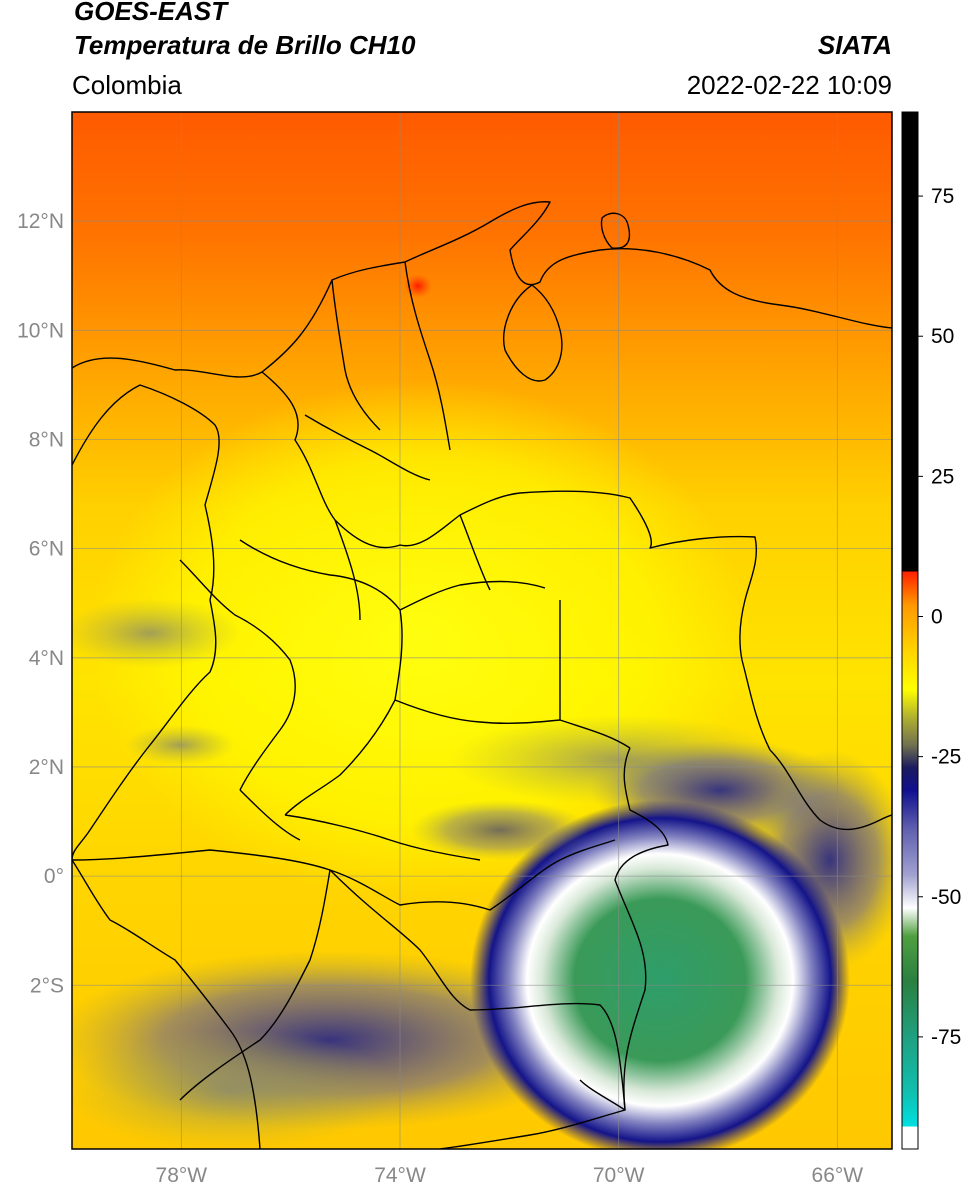 This screenshot has width=966, height=1190. I want to click on longitude-tick-label: 78°W, so click(182, 1175).